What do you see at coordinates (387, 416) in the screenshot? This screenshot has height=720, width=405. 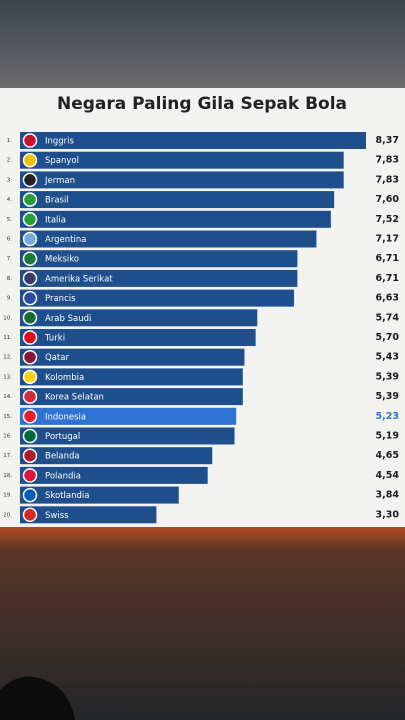 I see `value-label: 5,23` at bounding box center [387, 416].